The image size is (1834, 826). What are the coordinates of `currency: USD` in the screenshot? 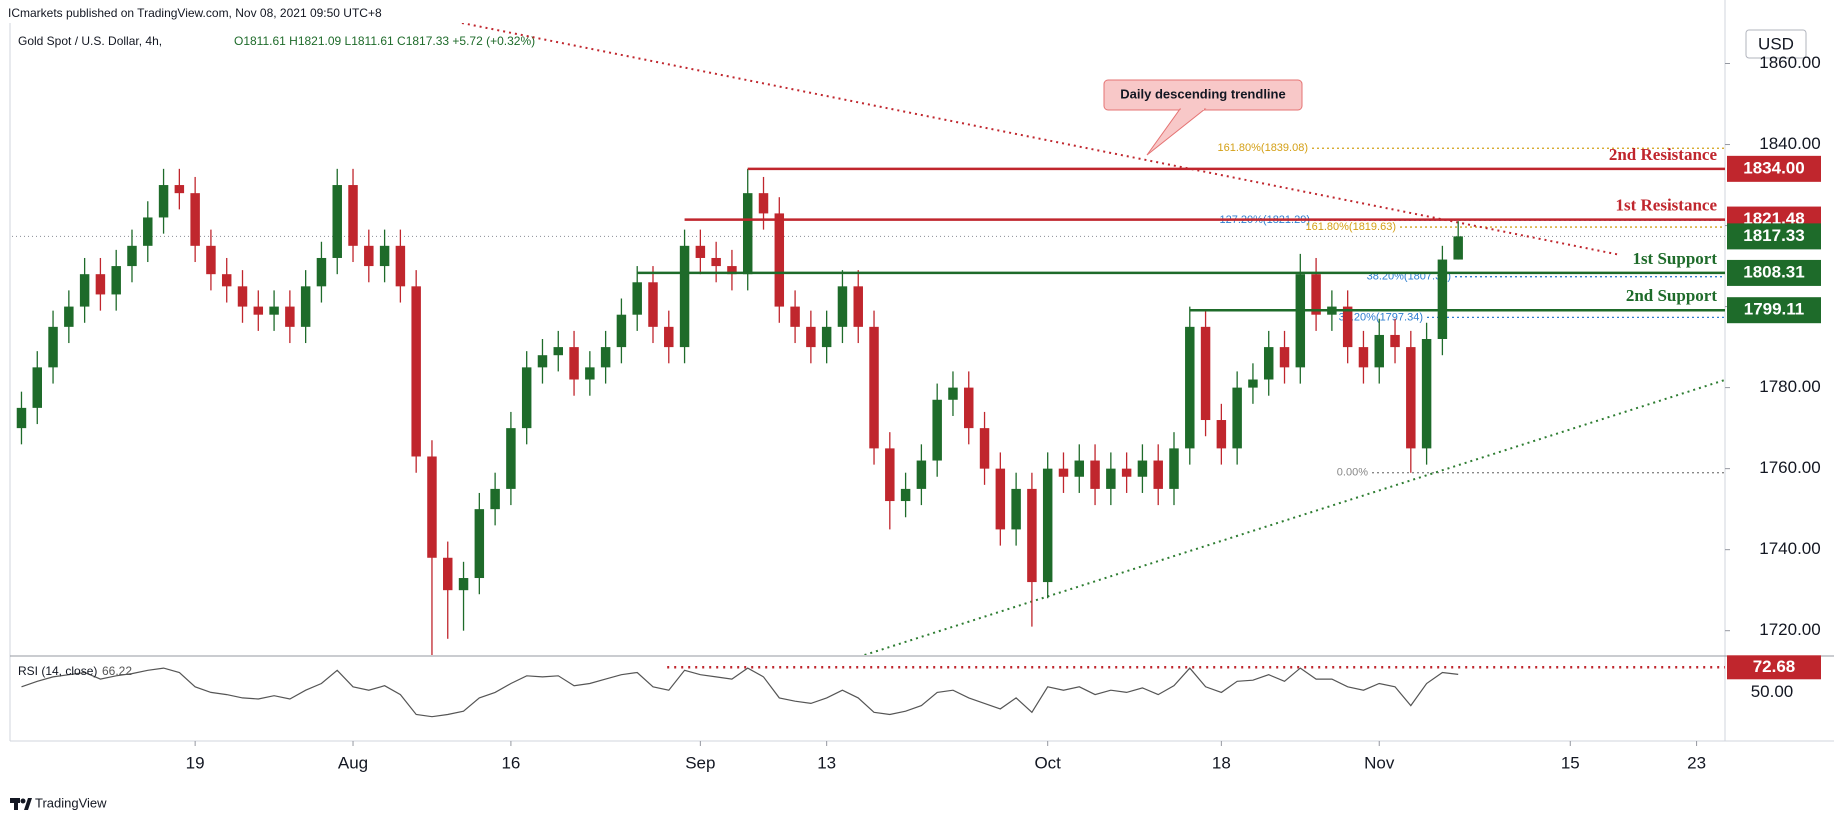 It's located at (1776, 43).